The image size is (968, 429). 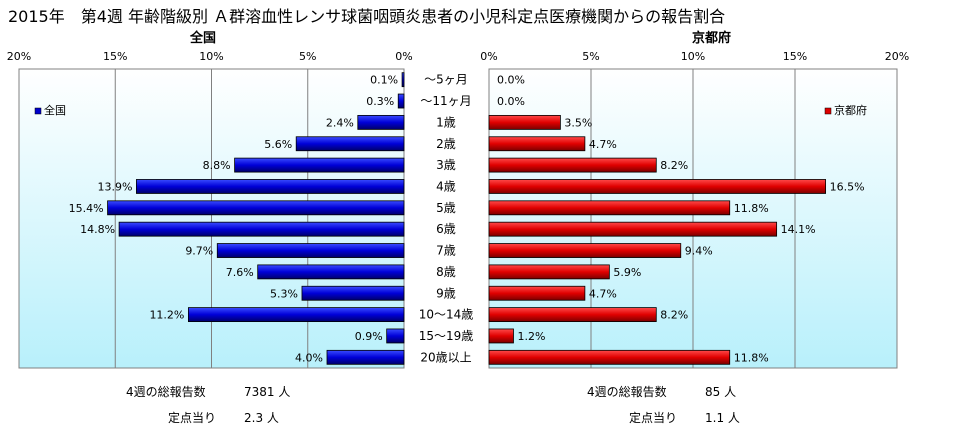 I want to click on national-tick-label: 10%, so click(x=211, y=56).